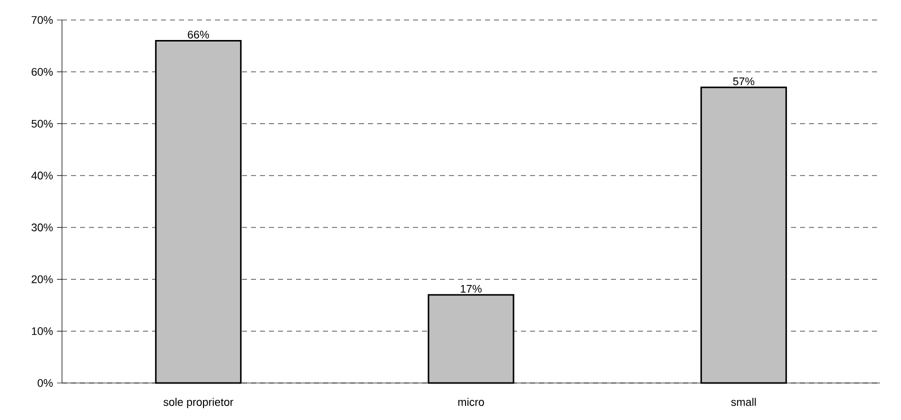 This screenshot has width=901, height=420. What do you see at coordinates (42, 279) in the screenshot?
I see `y-tick-label: 20%` at bounding box center [42, 279].